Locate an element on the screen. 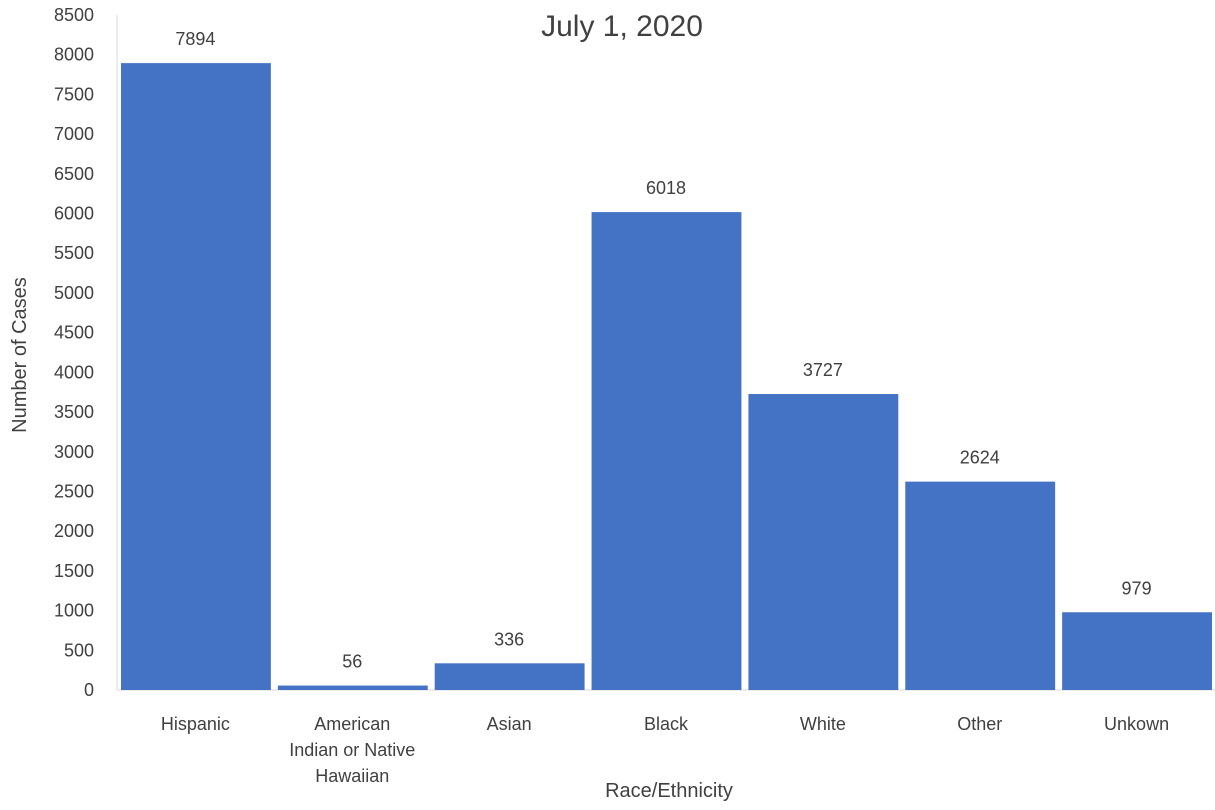 This screenshot has width=1215, height=810. x-tick-label-line: American is located at coordinates (352, 724).